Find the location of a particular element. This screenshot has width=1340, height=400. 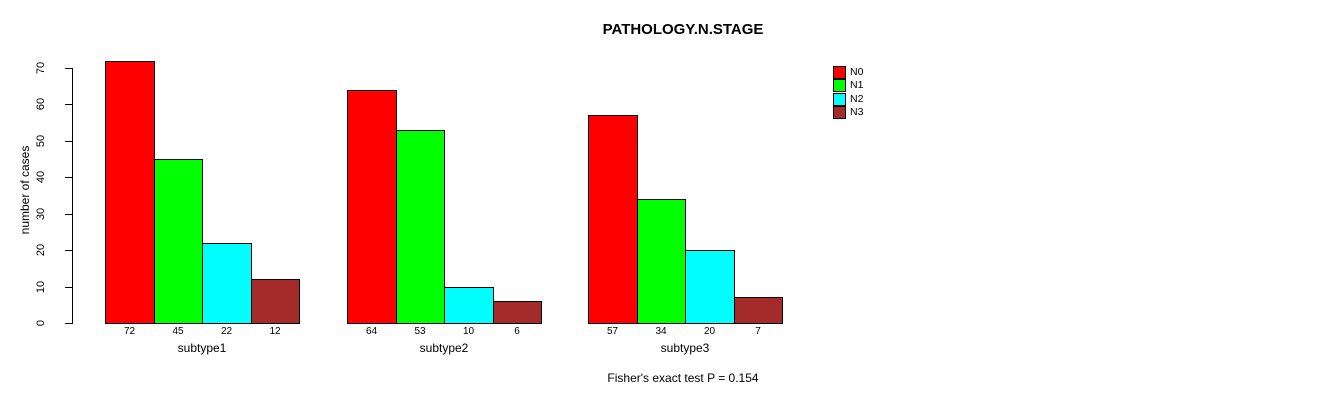

bar-subtype1-N3 is located at coordinates (275, 301).